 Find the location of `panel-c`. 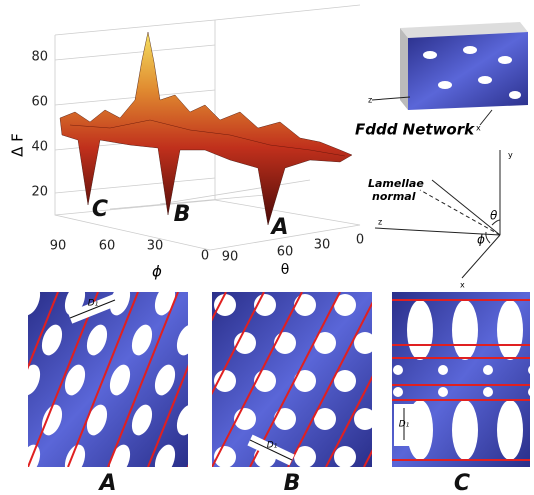

panel-c is located at coordinates (461, 379).